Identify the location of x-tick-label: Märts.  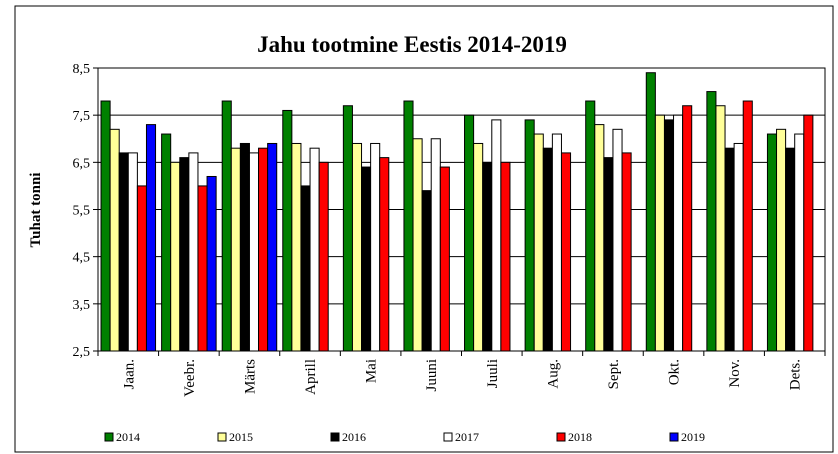
(250, 376).